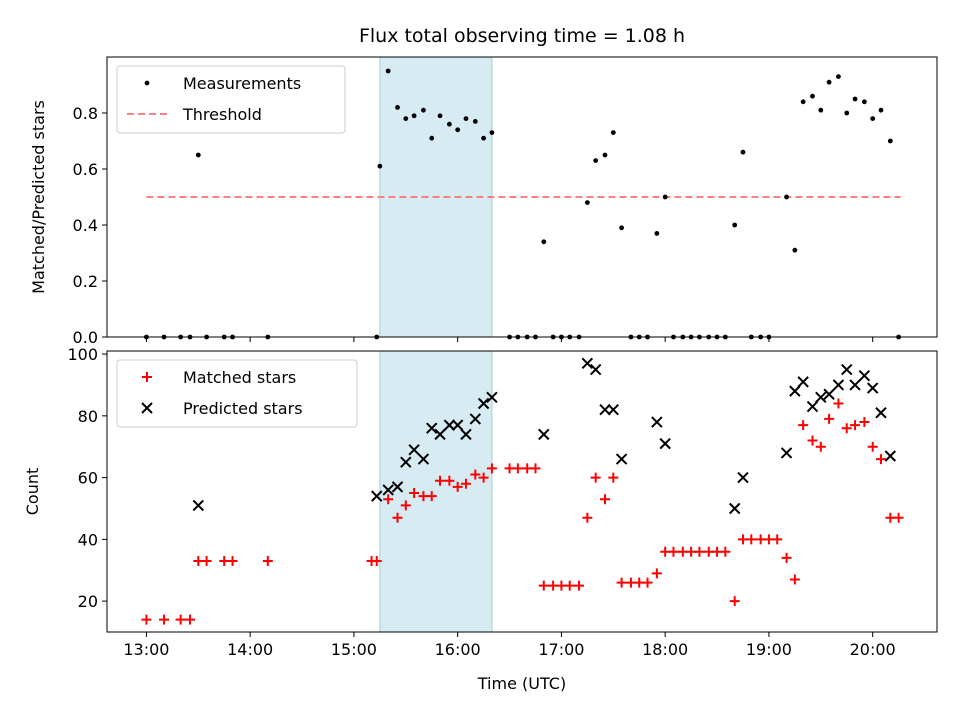 The width and height of the screenshot is (960, 720). I want to click on x-axis-label: Time (UTC), so click(521, 683).